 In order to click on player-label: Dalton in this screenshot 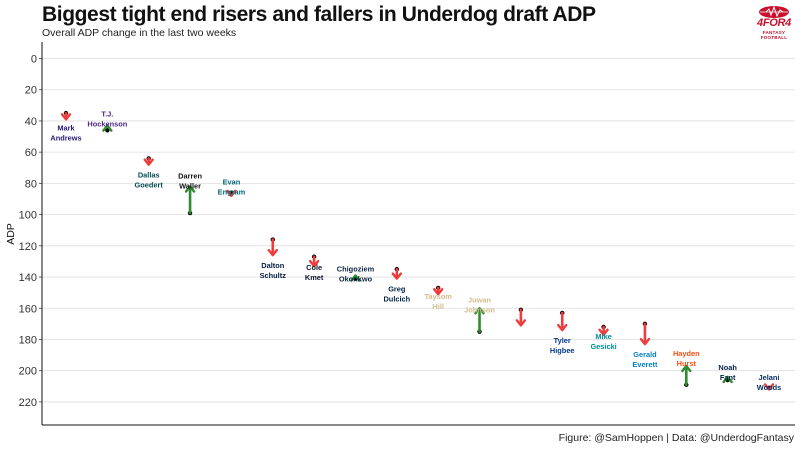, I will do `click(272, 265)`.